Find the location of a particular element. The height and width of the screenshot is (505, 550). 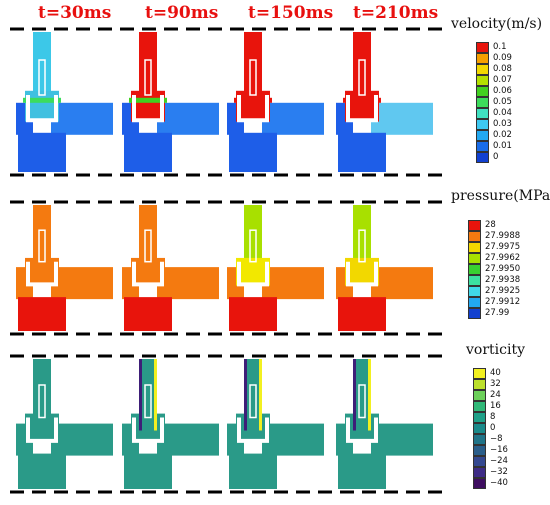

colorbar-tick-label: 0.07 is located at coordinates (502, 80).